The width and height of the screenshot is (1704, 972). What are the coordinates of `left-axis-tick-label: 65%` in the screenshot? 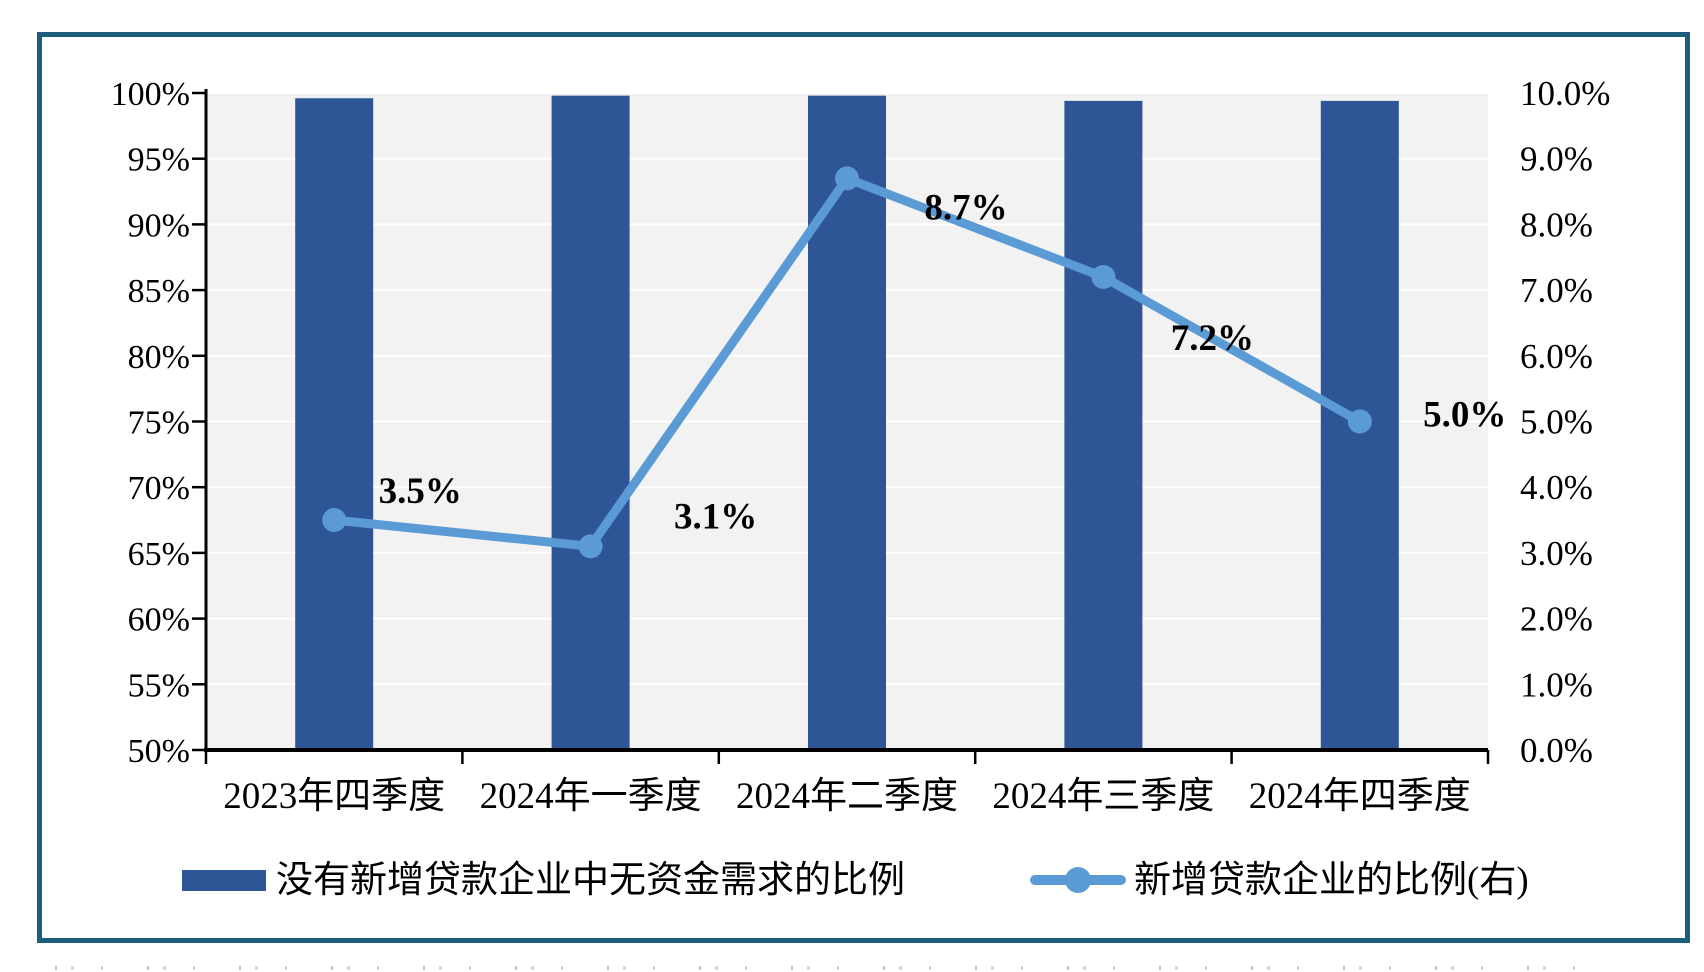 It's located at (159, 554).